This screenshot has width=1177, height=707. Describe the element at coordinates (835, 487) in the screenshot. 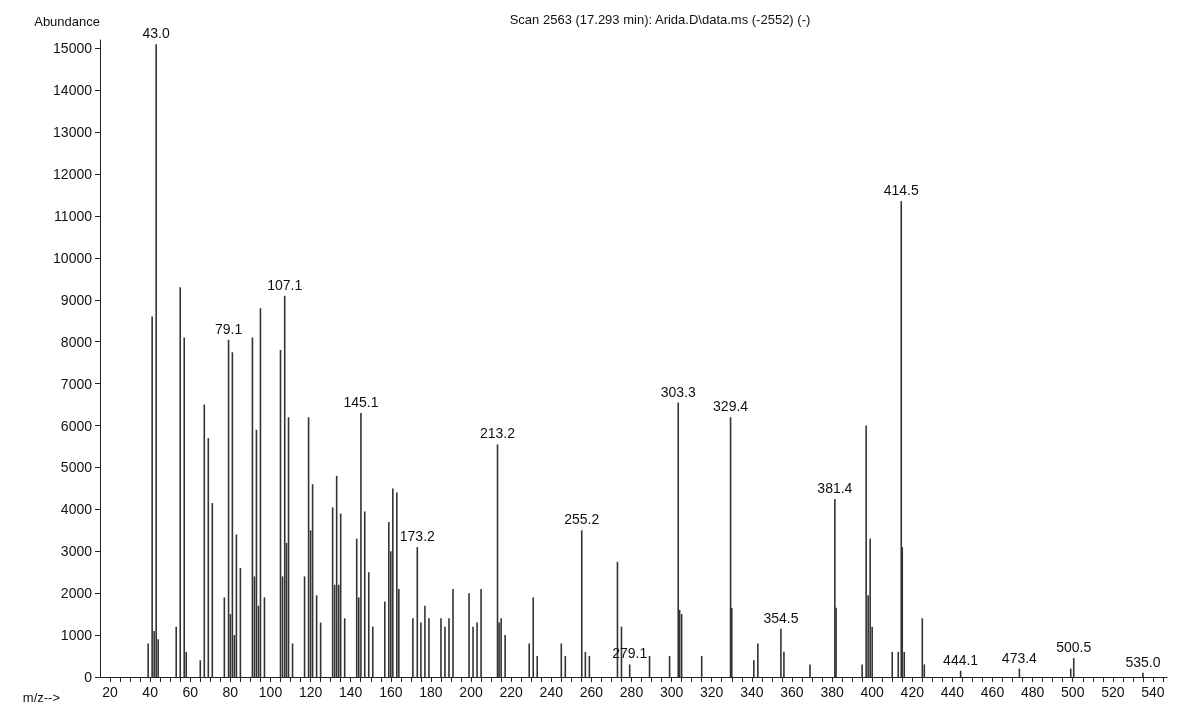

I see `annotation: 381.4` at that location.